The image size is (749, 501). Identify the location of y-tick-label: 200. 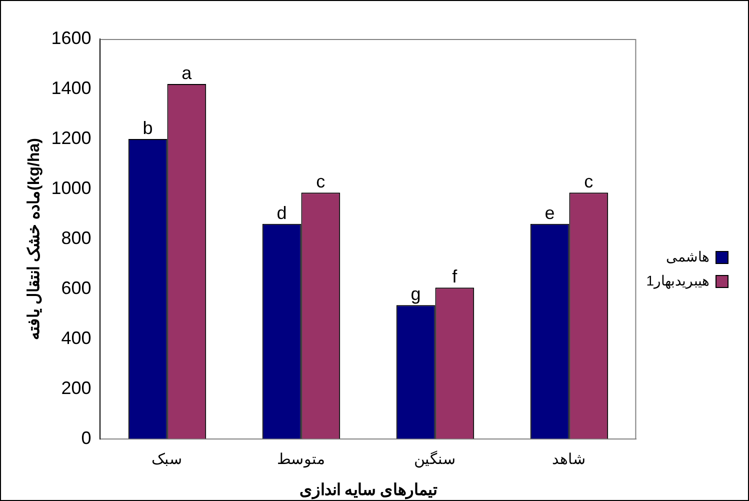
(76, 388).